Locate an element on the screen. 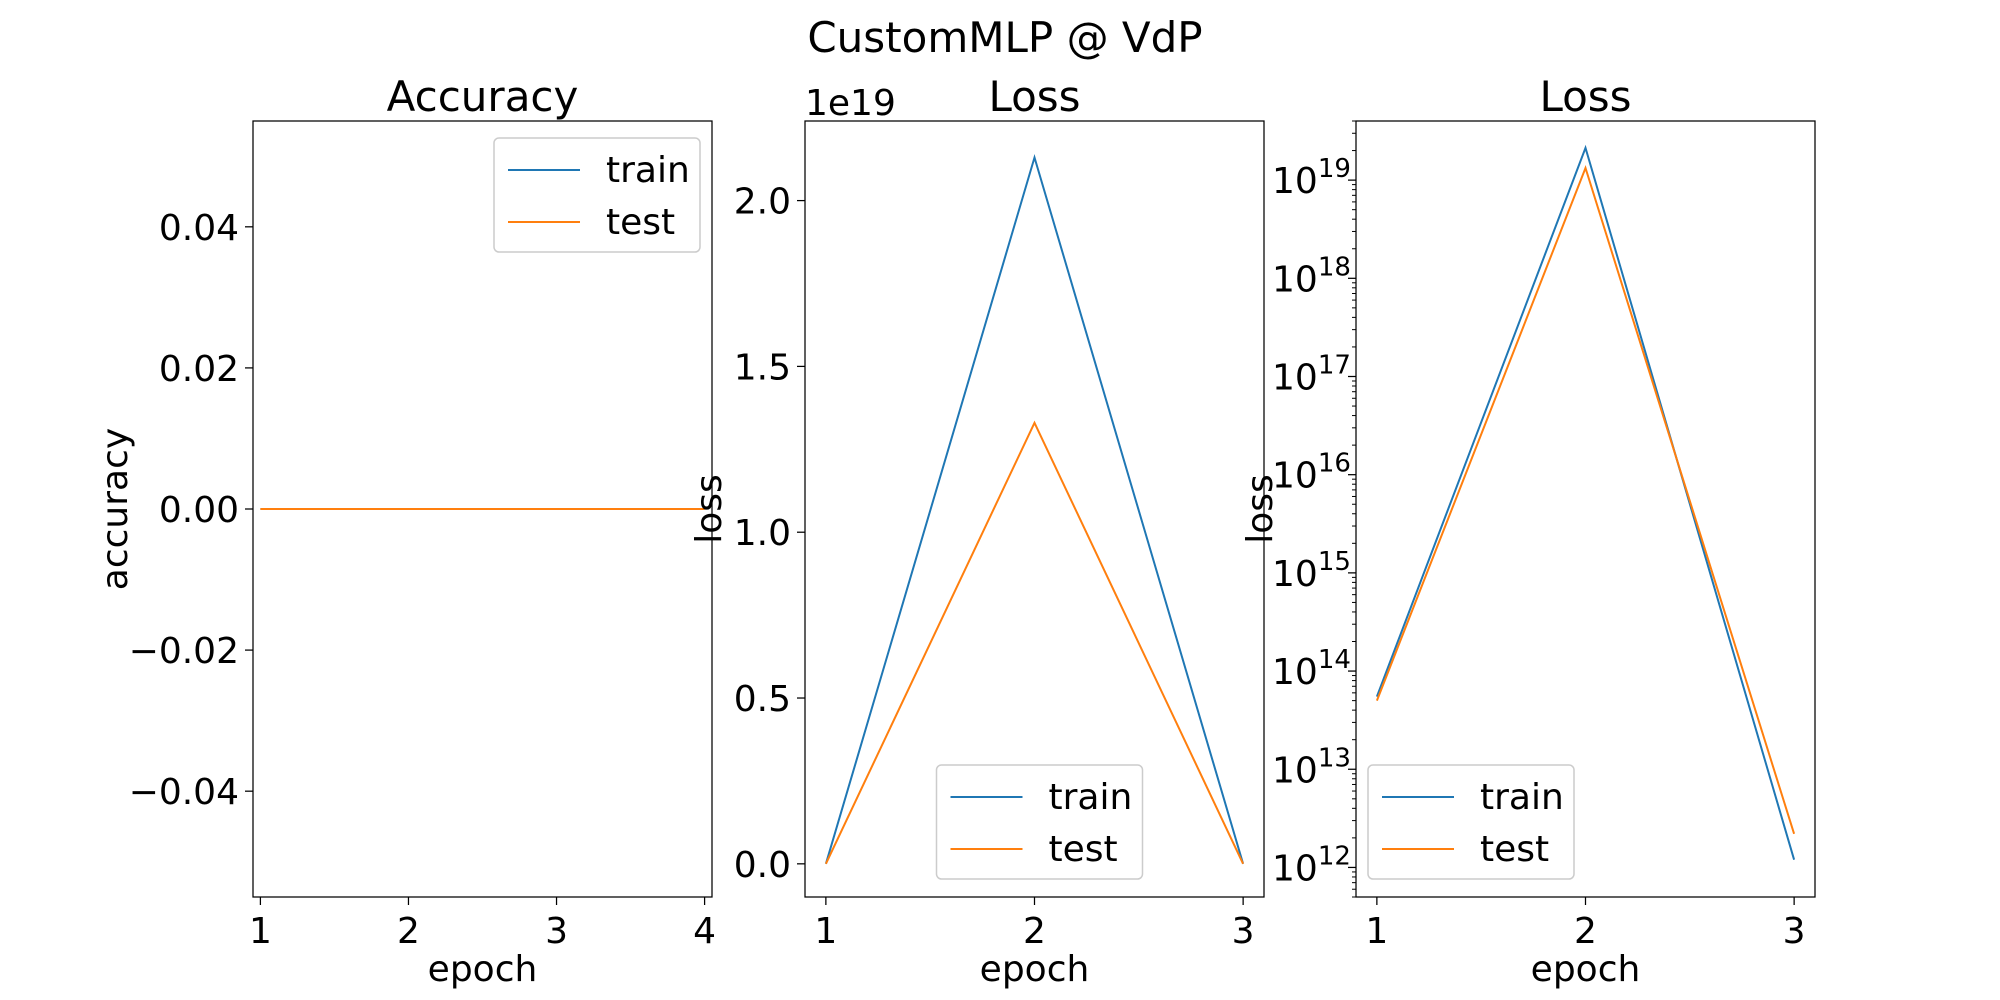 This screenshot has width=2000, height=1000. series-line-train is located at coordinates (1034, 509).